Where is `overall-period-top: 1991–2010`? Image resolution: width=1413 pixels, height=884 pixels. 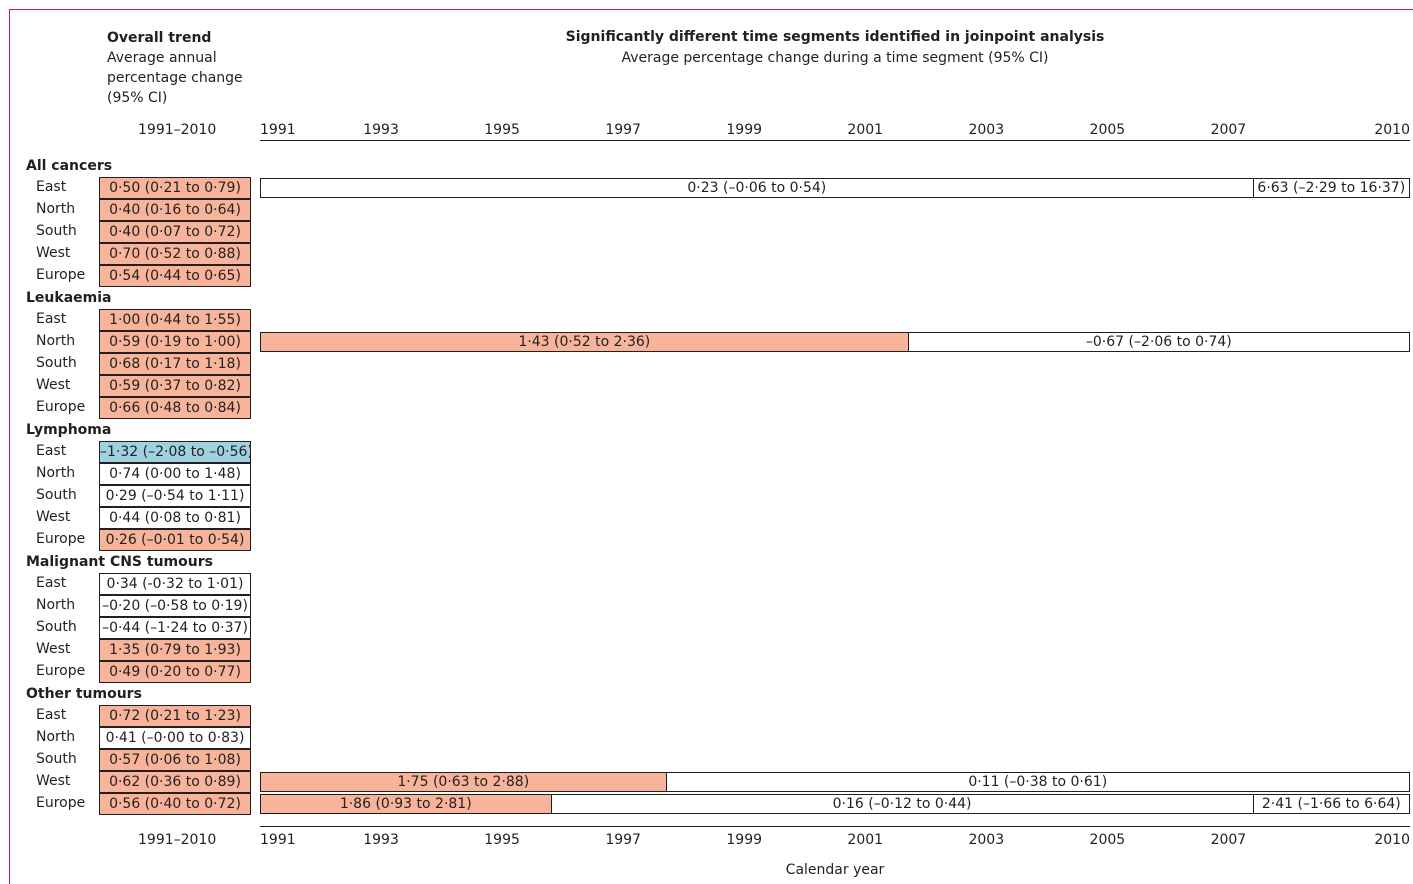
overall-period-top: 1991–2010 is located at coordinates (177, 130).